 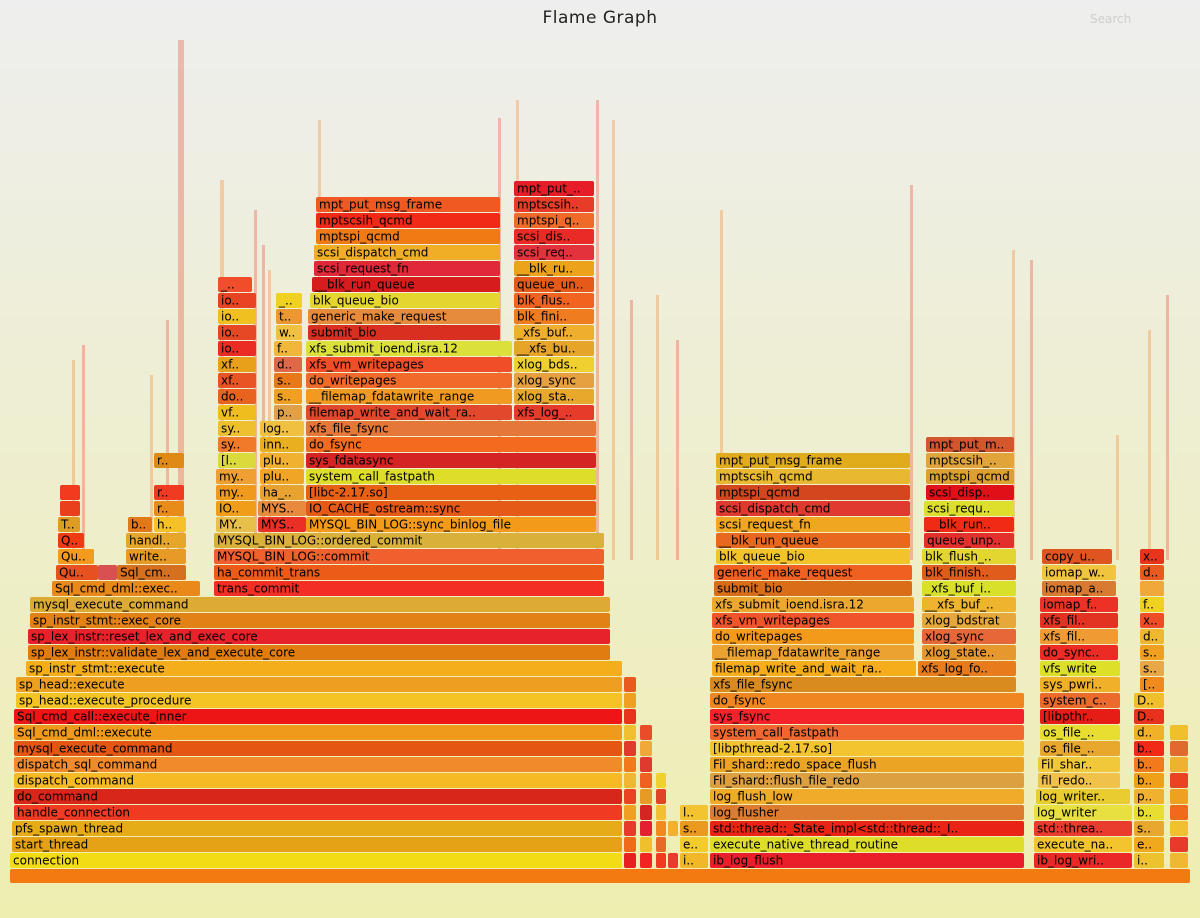 I want to click on flame-frame: do_command, so click(x=318, y=796).